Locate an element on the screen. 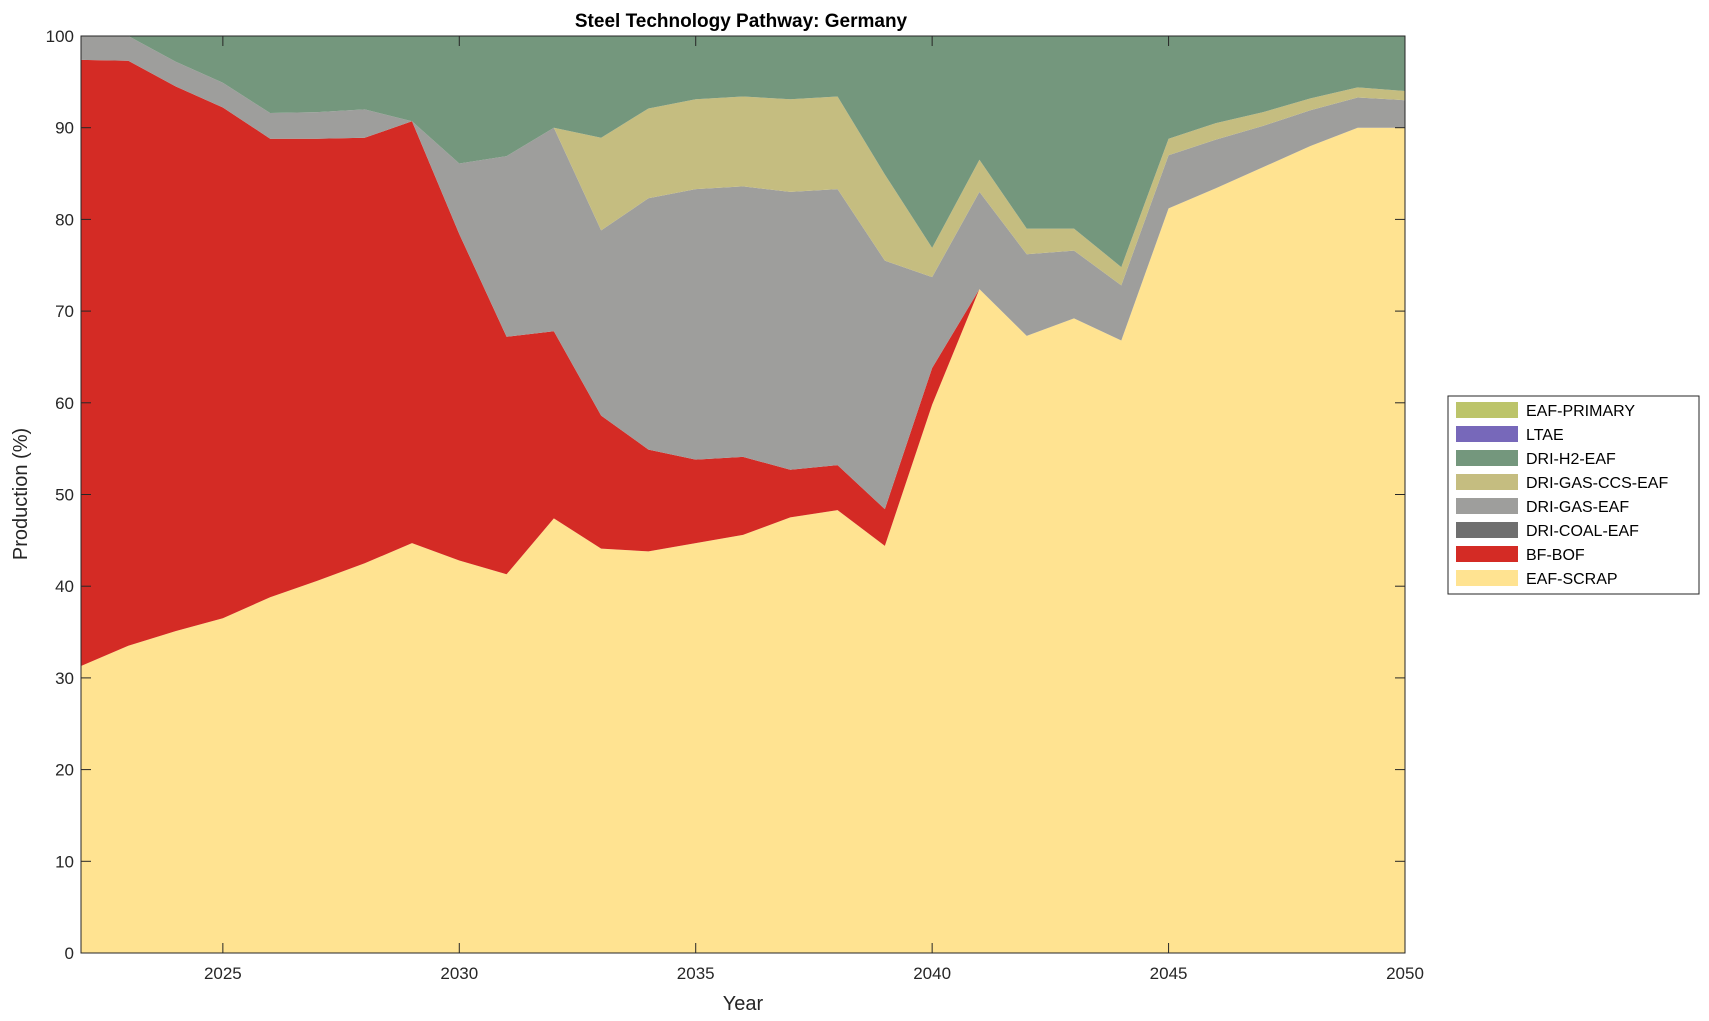 The image size is (1709, 1021). legend-swatch-eaf-primary is located at coordinates (1487, 410).